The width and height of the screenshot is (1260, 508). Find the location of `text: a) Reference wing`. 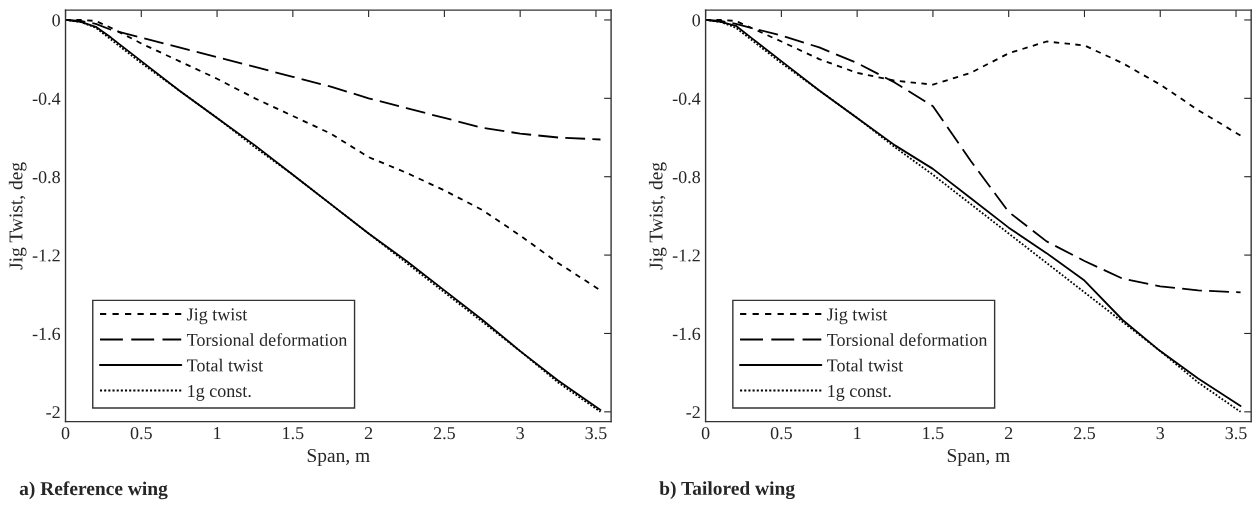

text: a) Reference wing is located at coordinates (93, 490).